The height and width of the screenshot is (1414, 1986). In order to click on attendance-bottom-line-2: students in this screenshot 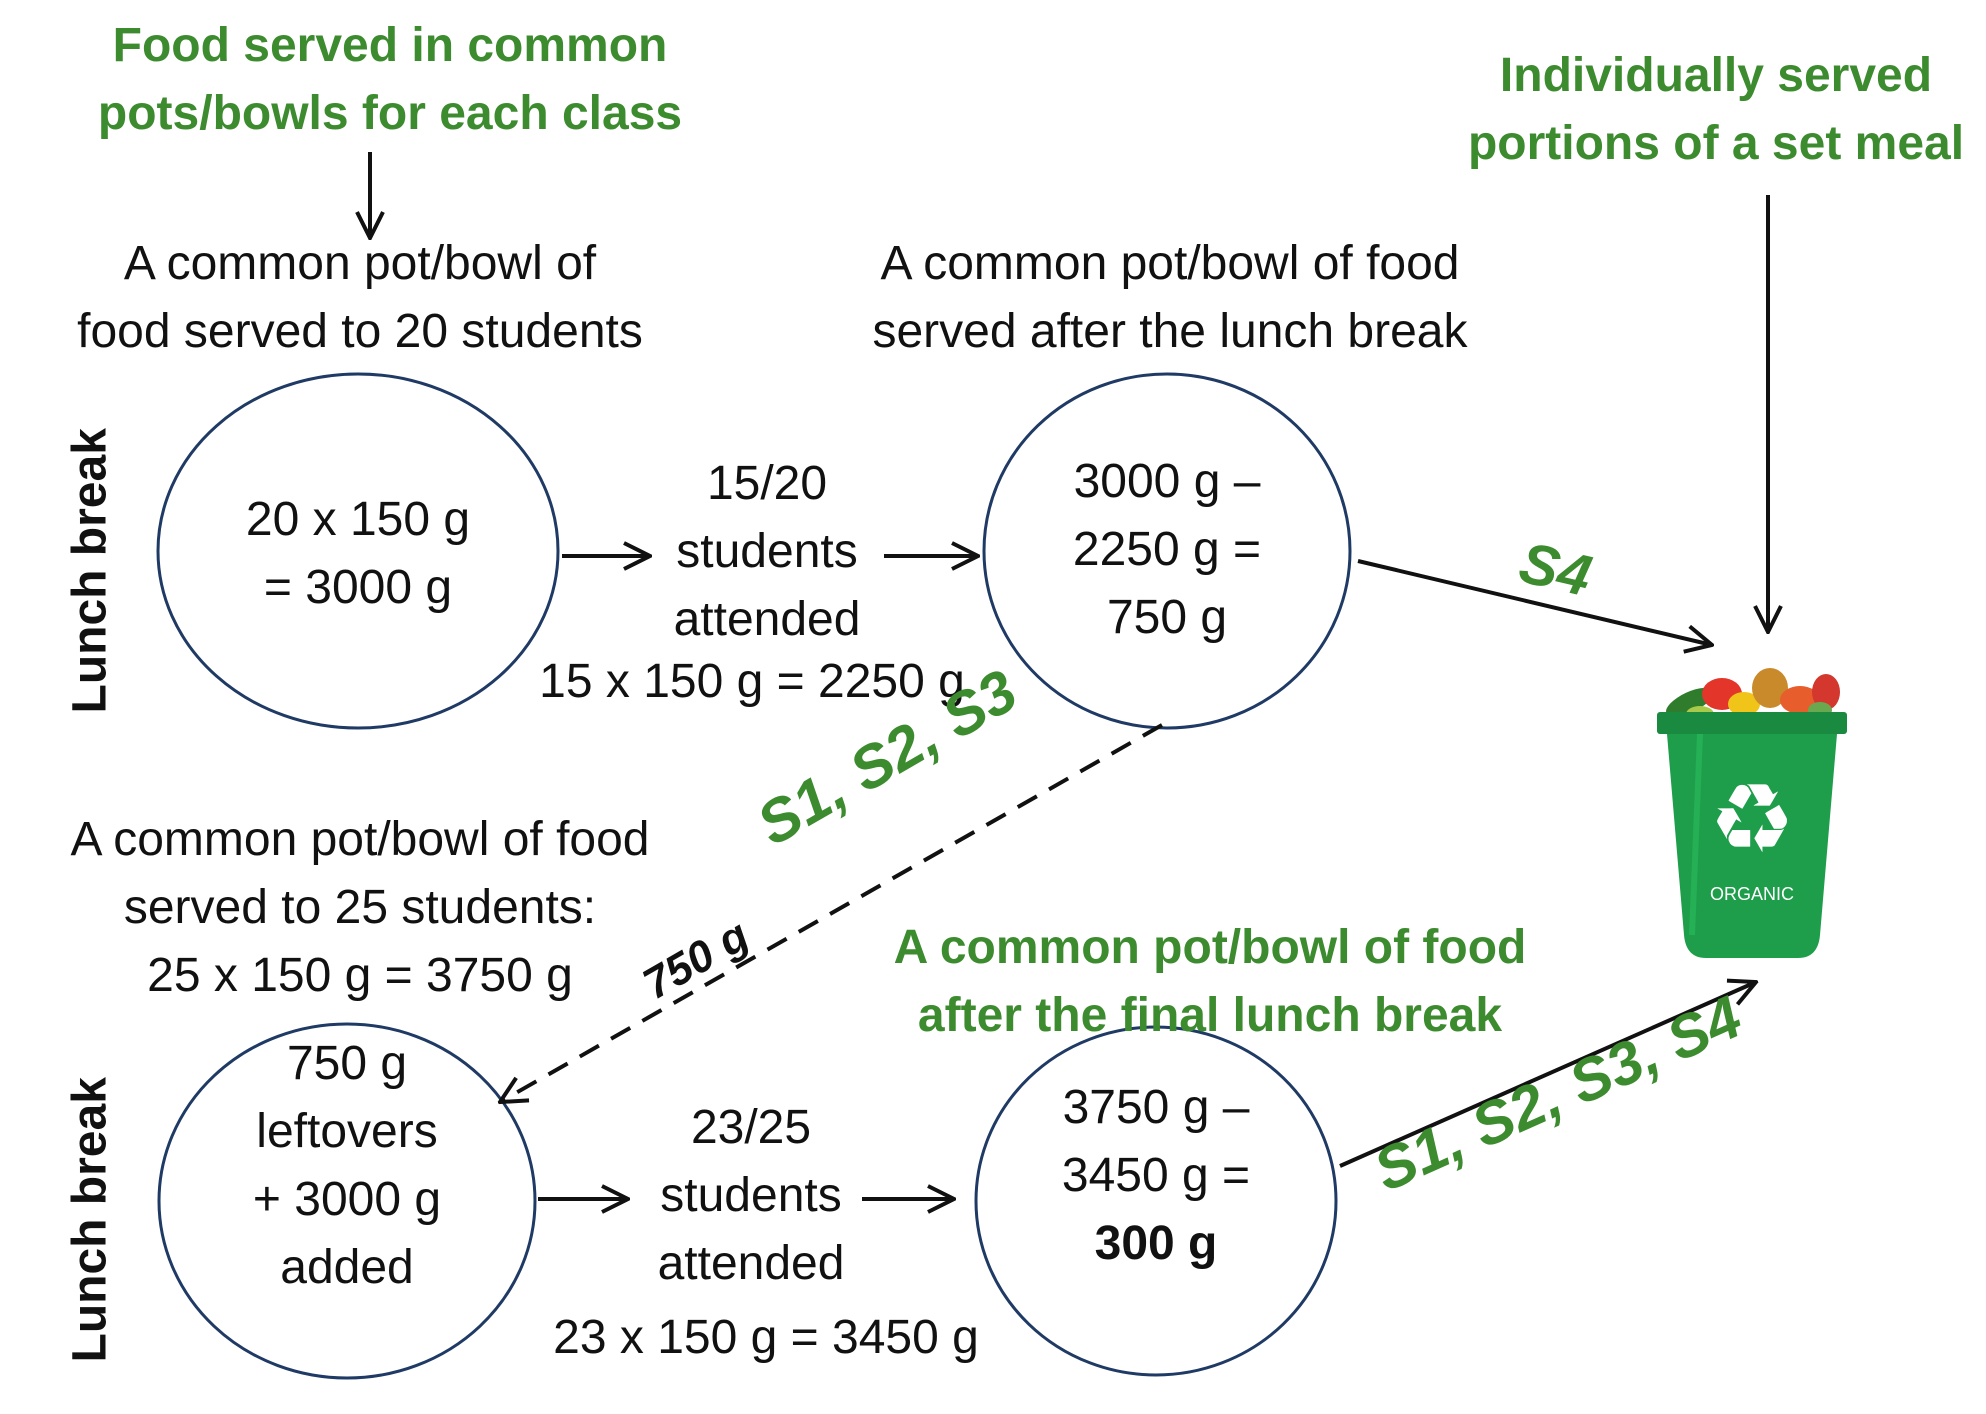, I will do `click(751, 1195)`.